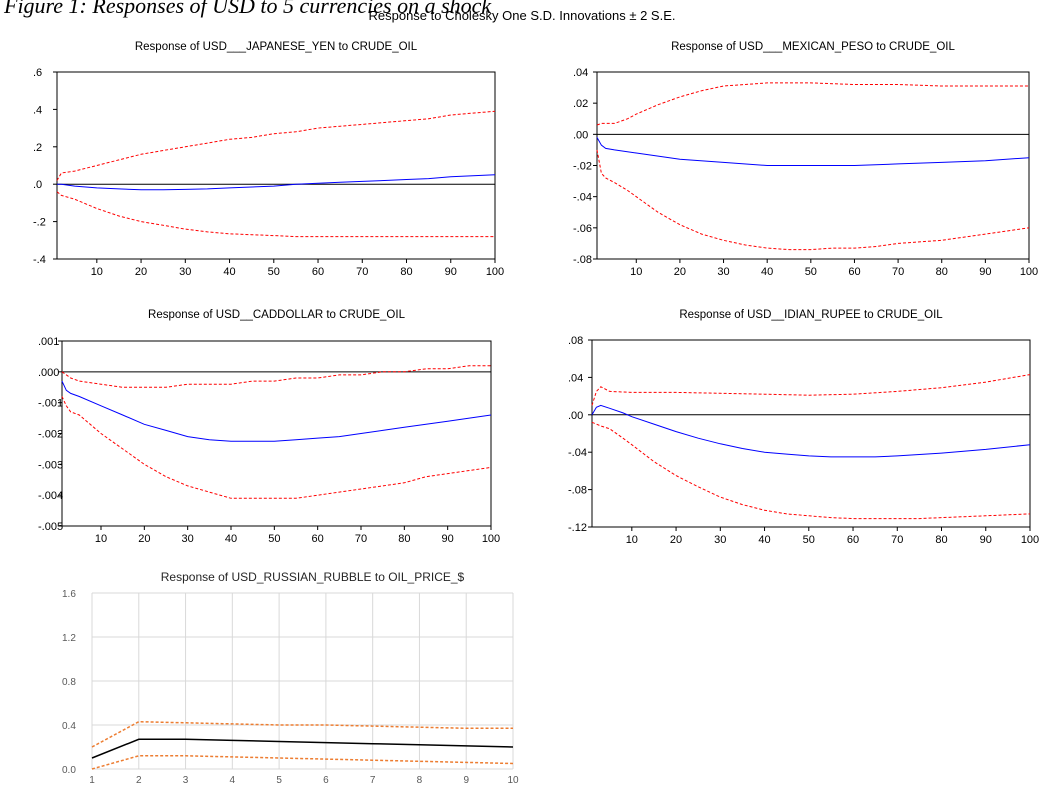  I want to click on y-tick-label: 1.6, so click(69, 594).